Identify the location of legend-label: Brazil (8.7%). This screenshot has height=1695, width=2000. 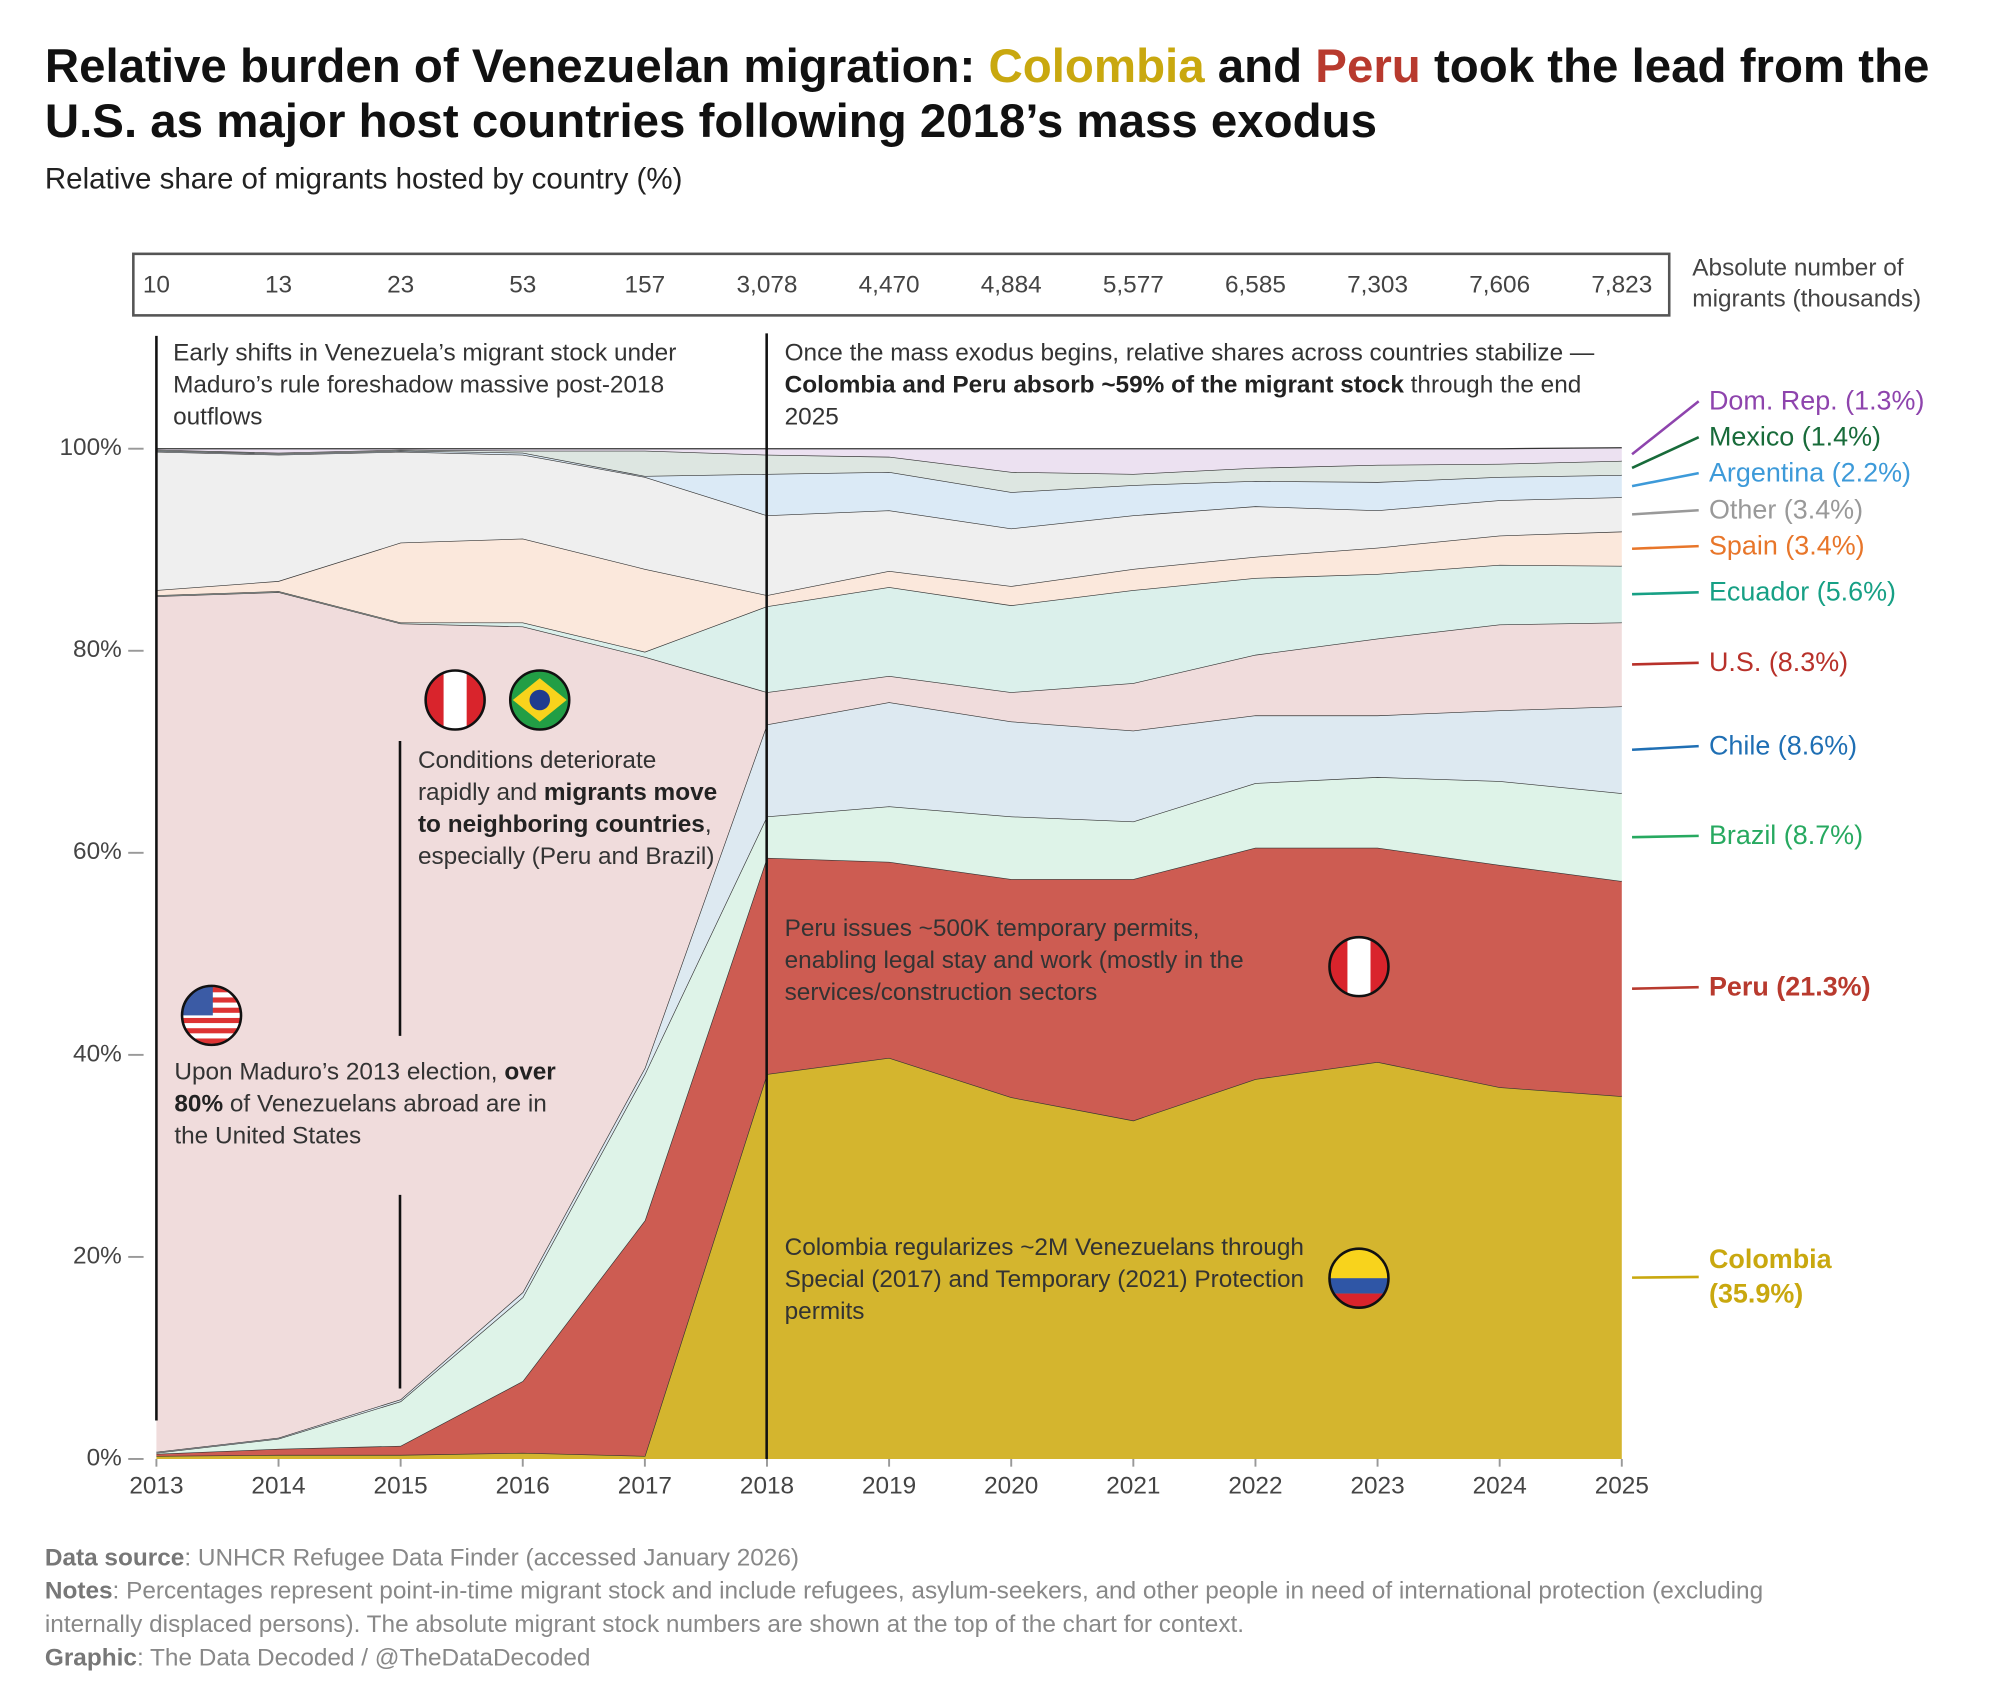
(1786, 836).